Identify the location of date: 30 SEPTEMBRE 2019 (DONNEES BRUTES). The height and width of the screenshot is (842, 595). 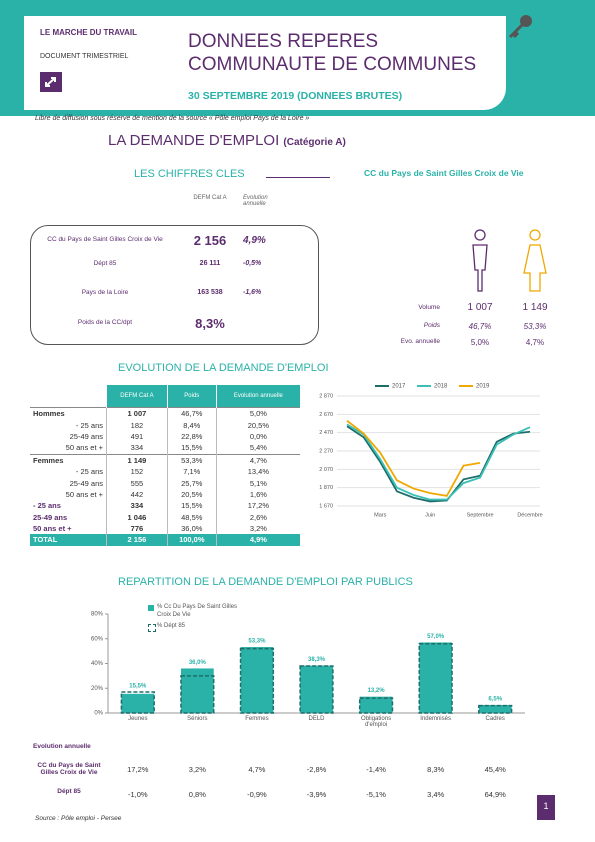
(295, 96).